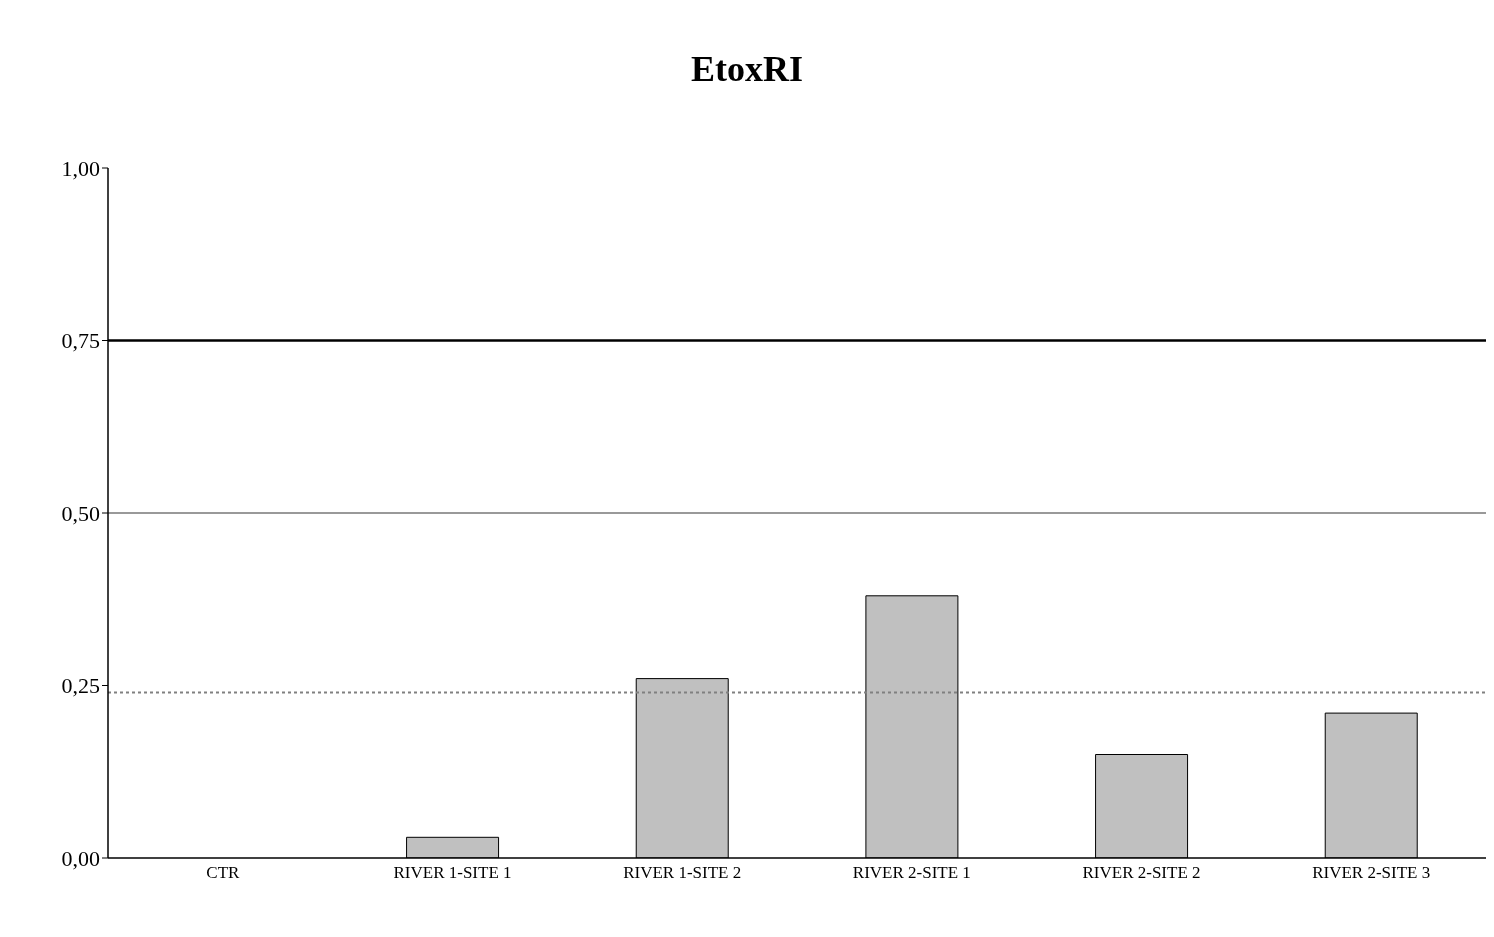 This screenshot has height=937, width=1494. I want to click on x-tick-label: CTR, so click(223, 873).